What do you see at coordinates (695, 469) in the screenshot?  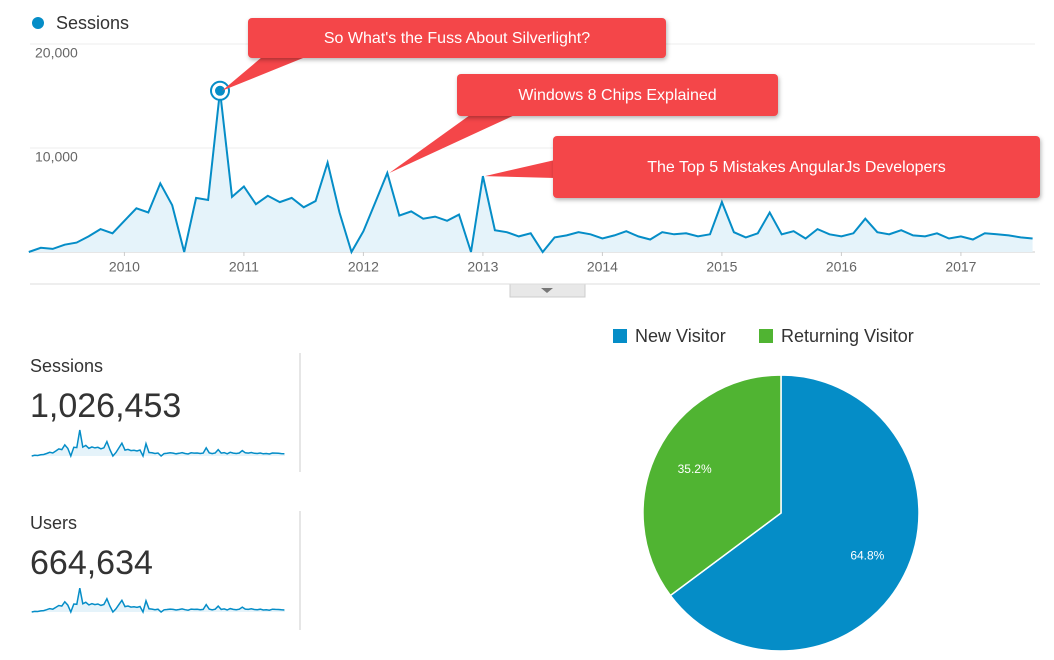 I see `slice-label: 35.2%` at bounding box center [695, 469].